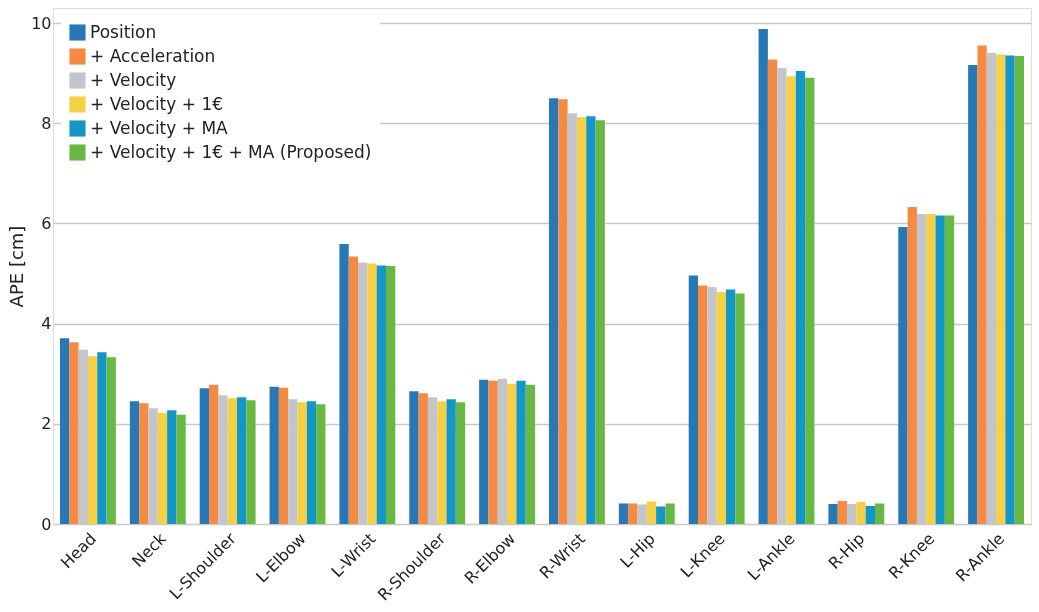 The image size is (1039, 612). What do you see at coordinates (159, 127) in the screenshot?
I see `legend-label: + Velocity + MA` at bounding box center [159, 127].